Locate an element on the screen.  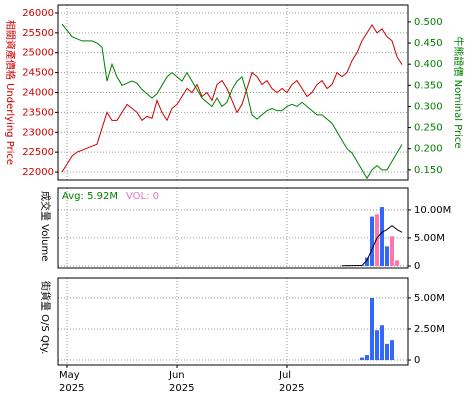
legend-text: Avg: 5.92M is located at coordinates (90, 196).